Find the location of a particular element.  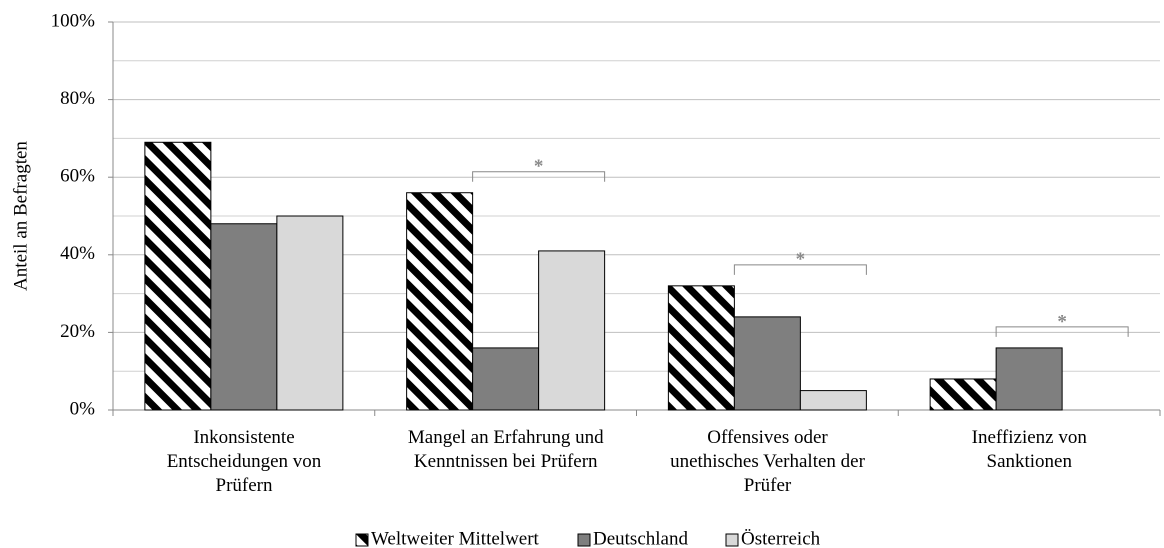

y-axis-label: Anteil an Befragten is located at coordinates (20, 216).